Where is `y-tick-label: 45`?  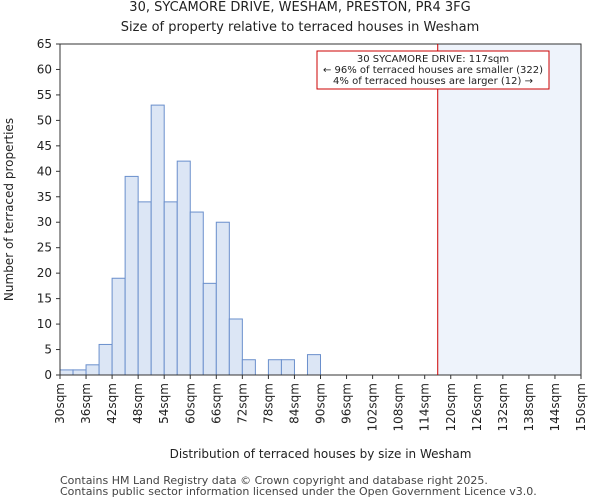
y-tick-label: 45 is located at coordinates (44, 146).